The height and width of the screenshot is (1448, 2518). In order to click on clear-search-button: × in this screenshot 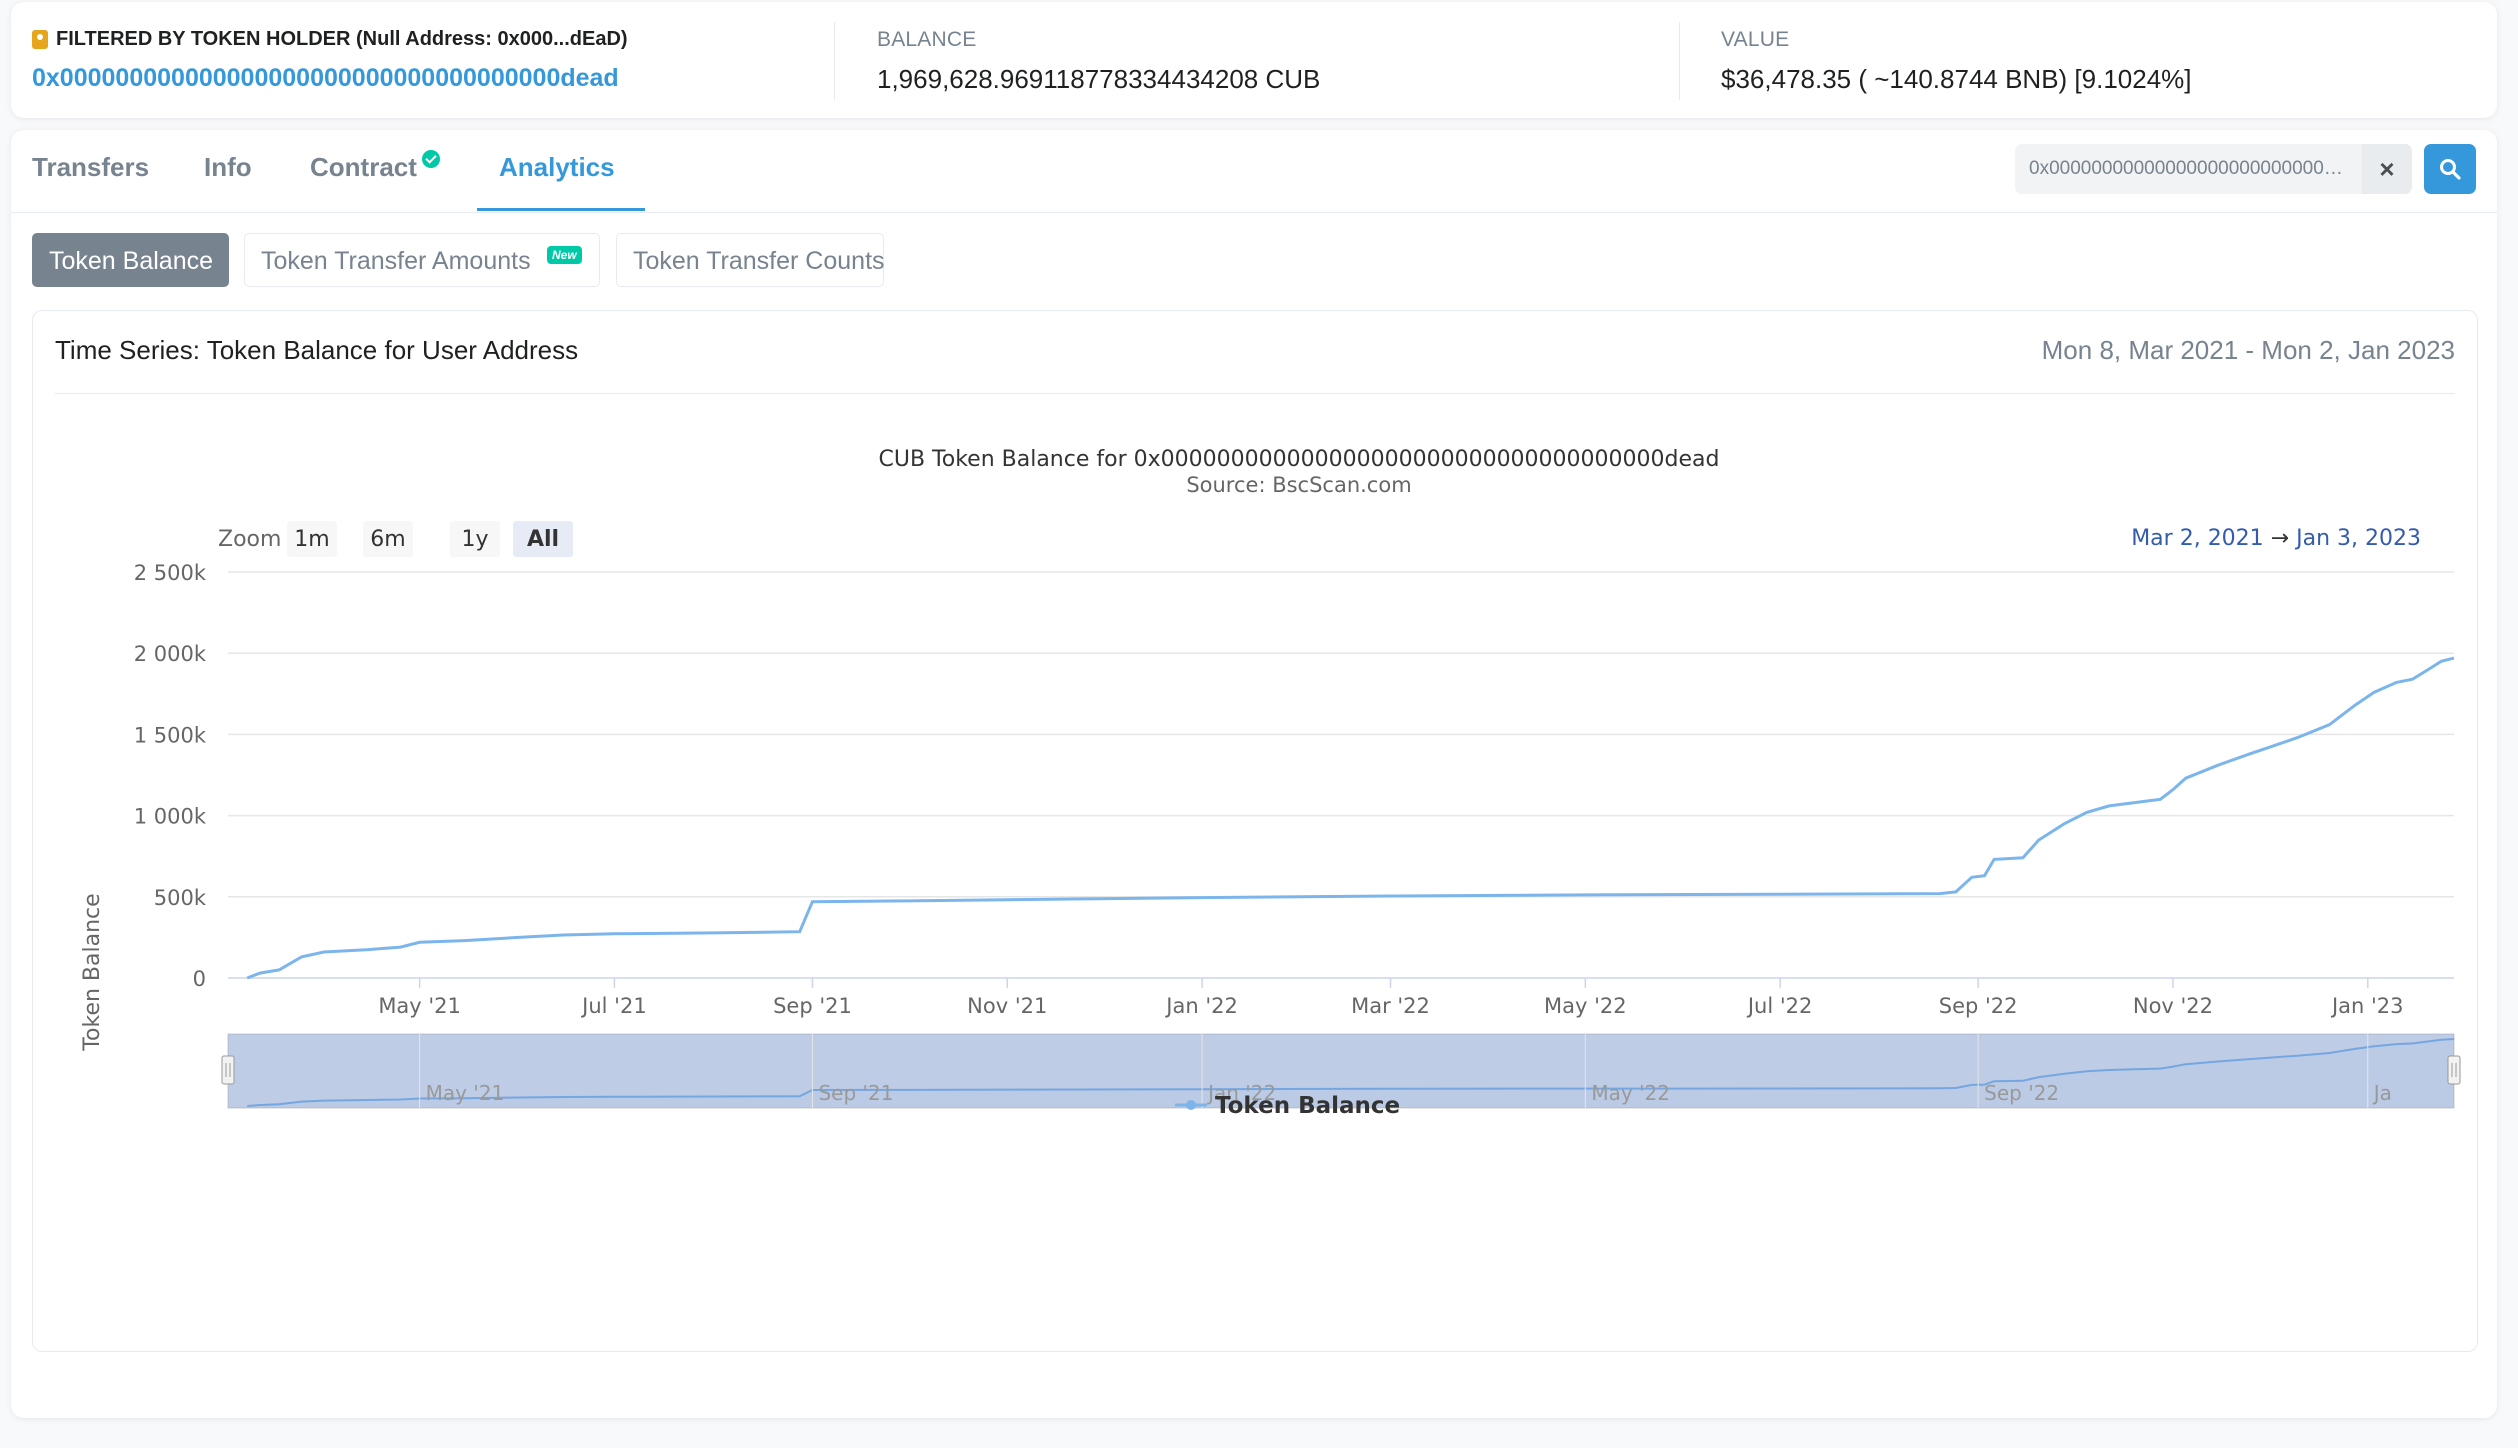, I will do `click(2387, 169)`.